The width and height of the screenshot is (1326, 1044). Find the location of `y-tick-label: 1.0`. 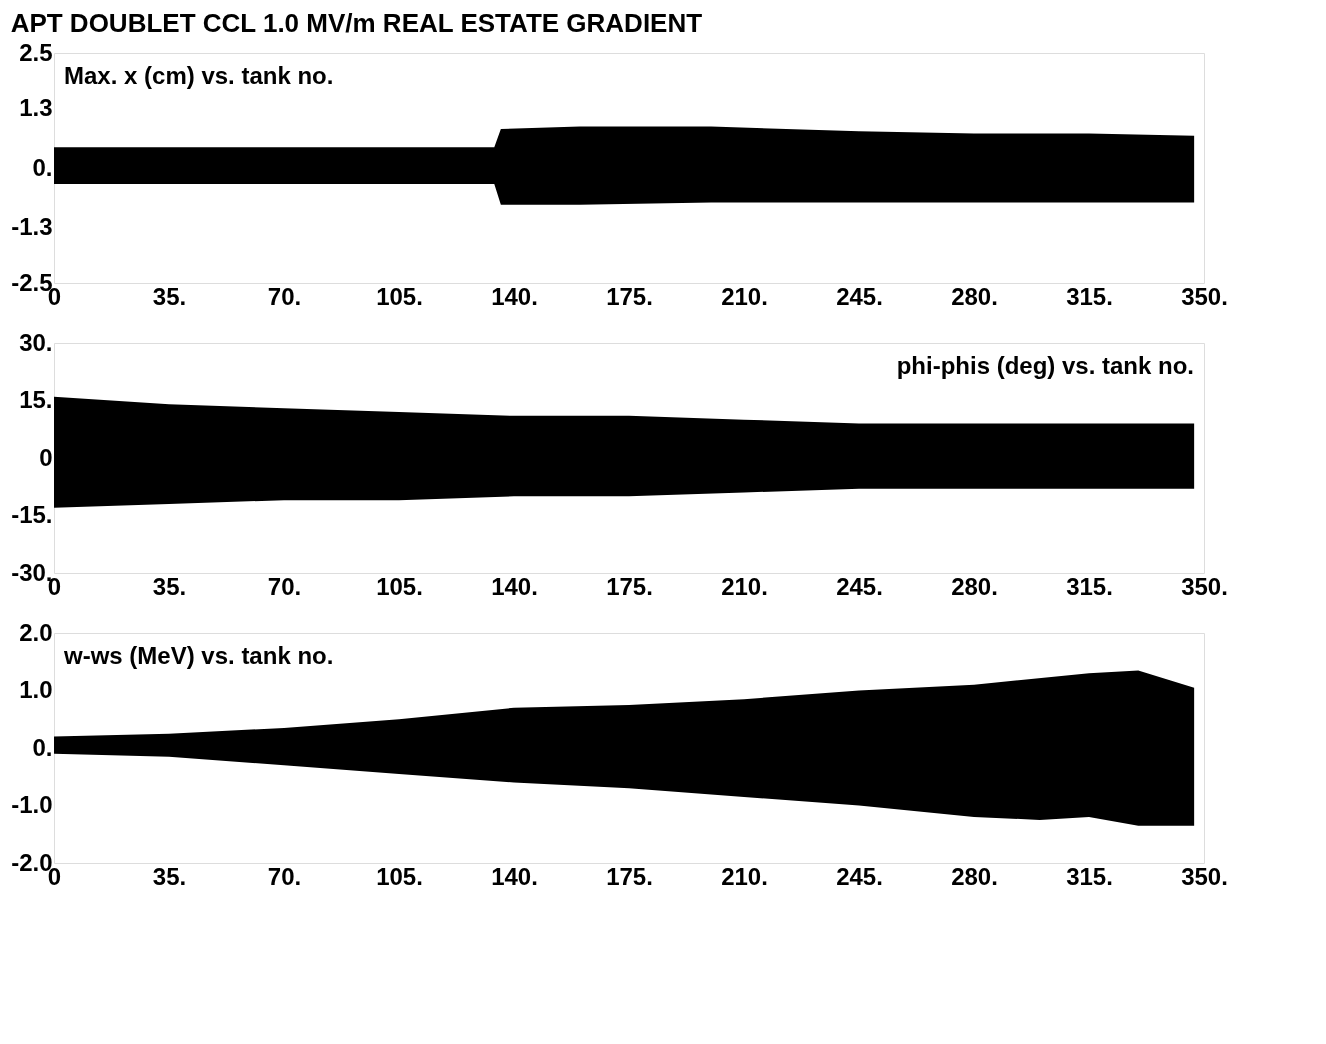

y-tick-label: 1.0 is located at coordinates (36, 689).